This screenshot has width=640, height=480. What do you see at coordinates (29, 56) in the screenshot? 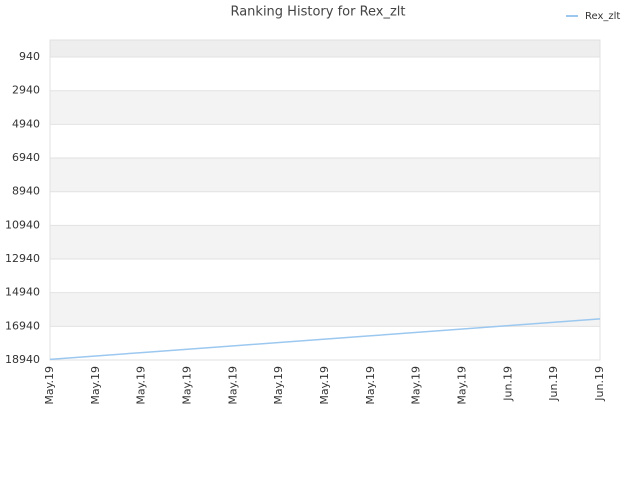
I see `y-tick-label: 940` at bounding box center [29, 56].